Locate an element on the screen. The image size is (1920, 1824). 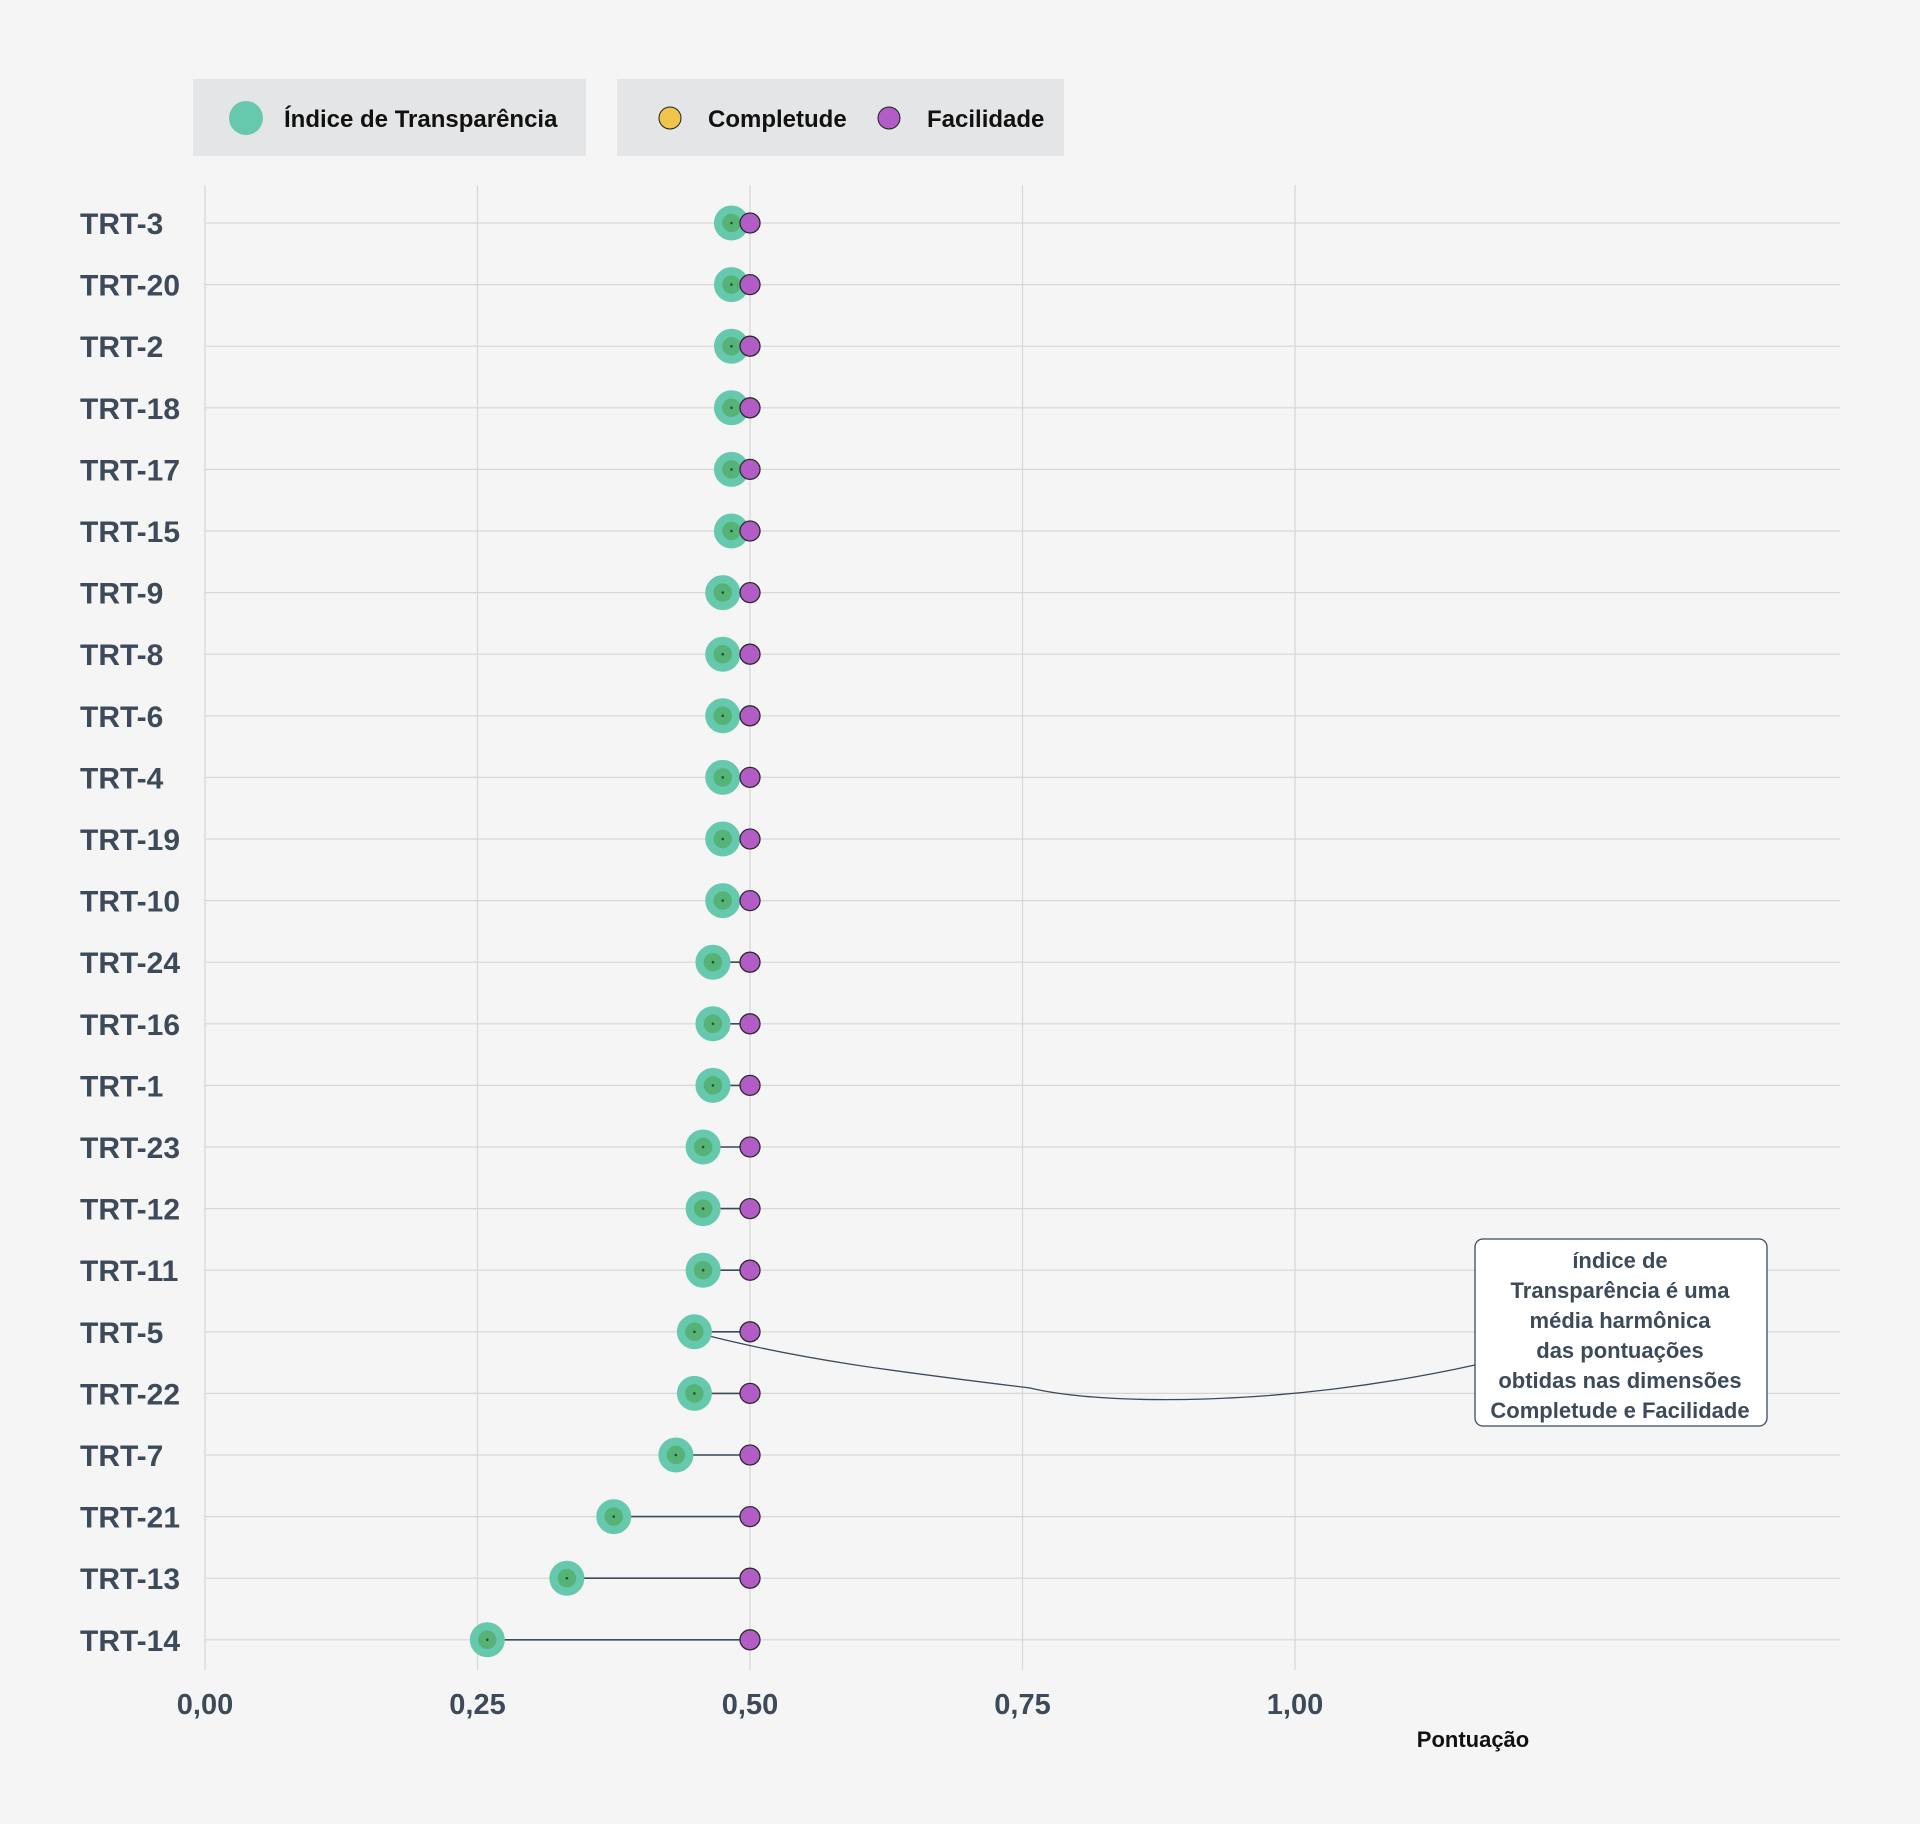
y-label-trt-18: TRT-18 is located at coordinates (130, 409).